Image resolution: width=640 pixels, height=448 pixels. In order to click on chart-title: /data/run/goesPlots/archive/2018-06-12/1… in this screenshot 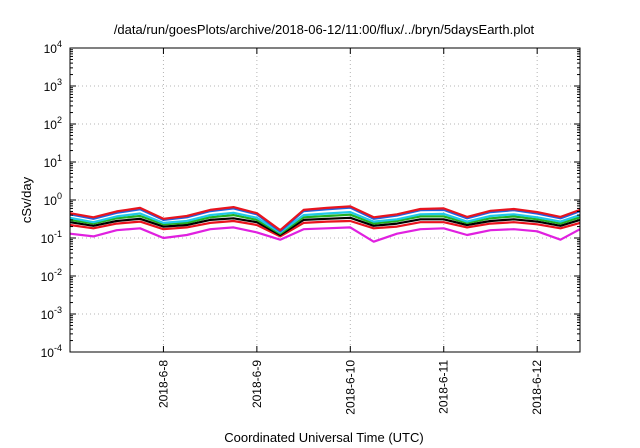, I will do `click(324, 29)`.